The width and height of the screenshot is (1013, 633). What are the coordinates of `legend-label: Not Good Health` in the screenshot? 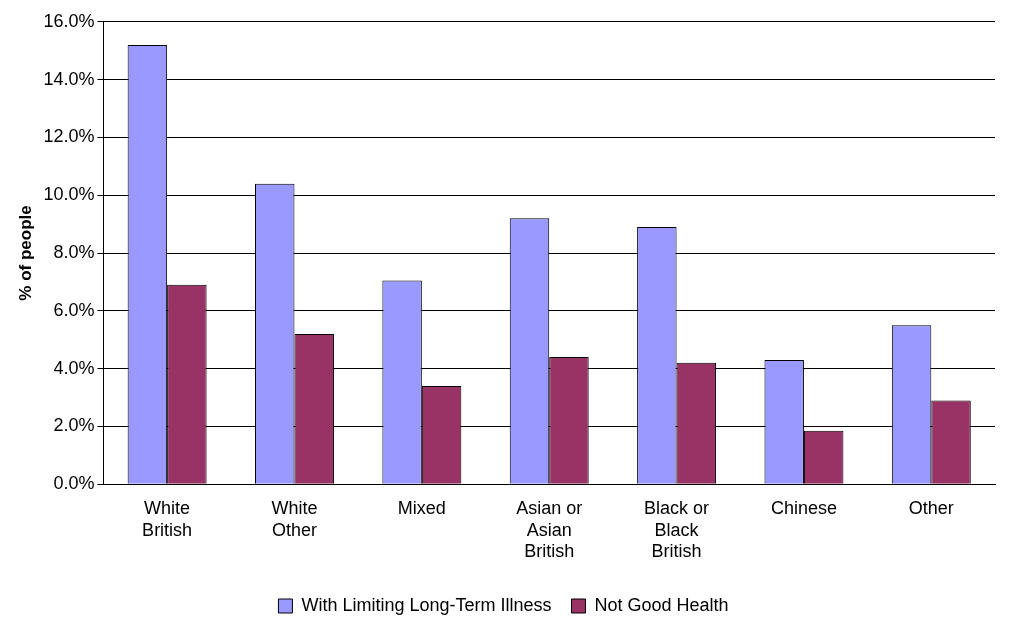 It's located at (661, 604).